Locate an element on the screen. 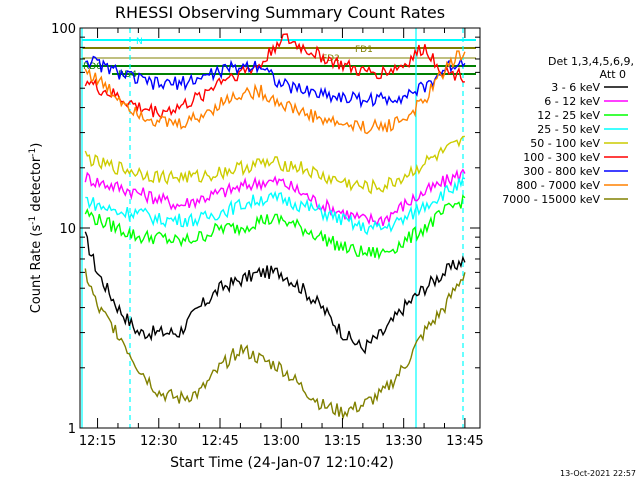 This screenshot has width=640, height=480. y-axis-label-close: ) is located at coordinates (36, 145).